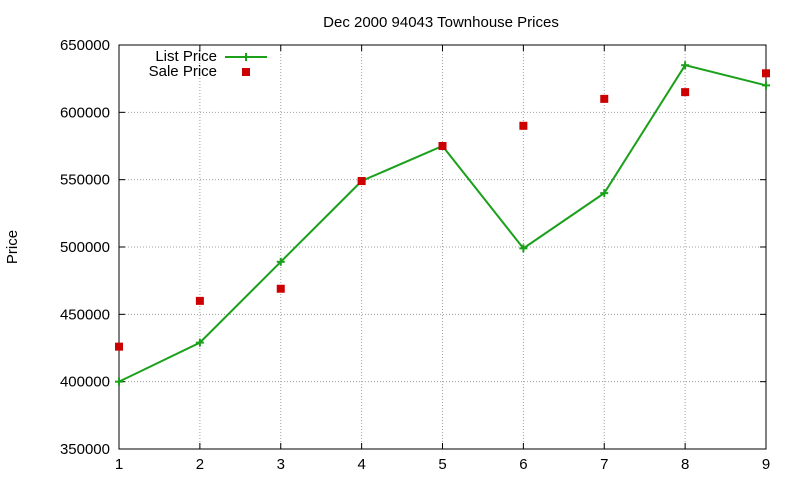 Image resolution: width=800 pixels, height=485 pixels. What do you see at coordinates (85, 180) in the screenshot?
I see `y-tick-label: 550000` at bounding box center [85, 180].